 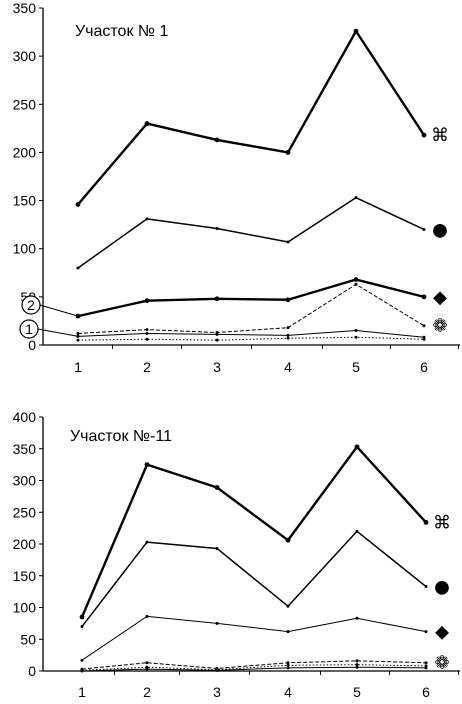 I want to click on chart-title: Участок №-11, so click(x=121, y=436).